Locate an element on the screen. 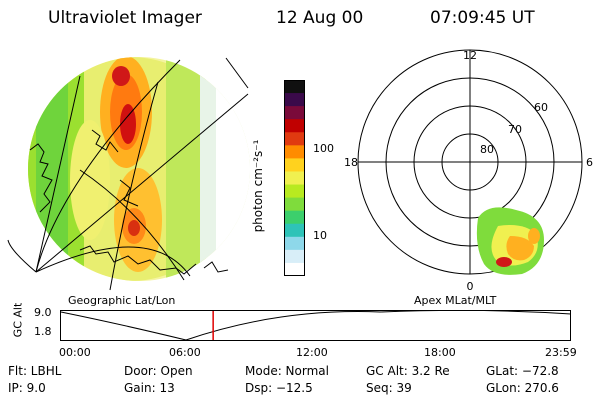  gain-field: Gain: 13 is located at coordinates (149, 388).